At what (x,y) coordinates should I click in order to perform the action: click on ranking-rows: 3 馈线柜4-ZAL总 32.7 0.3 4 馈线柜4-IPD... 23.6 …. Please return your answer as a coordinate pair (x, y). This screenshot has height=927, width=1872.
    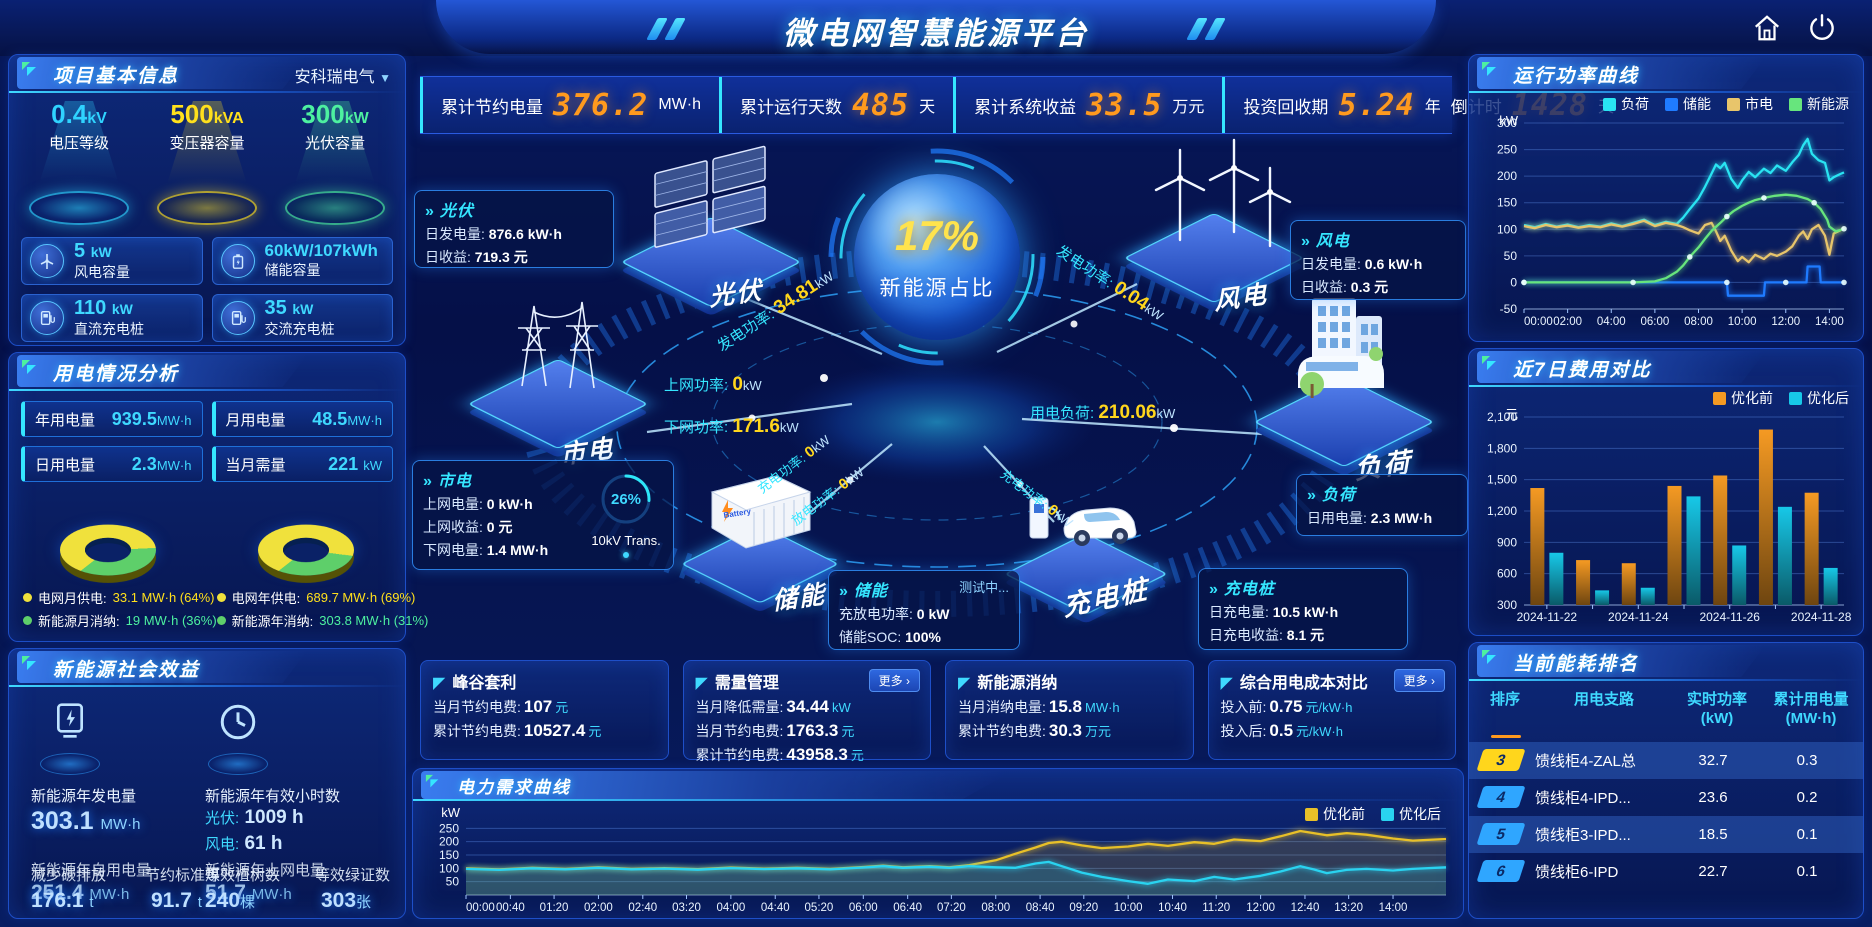
    Looking at the image, I should click on (1666, 816).